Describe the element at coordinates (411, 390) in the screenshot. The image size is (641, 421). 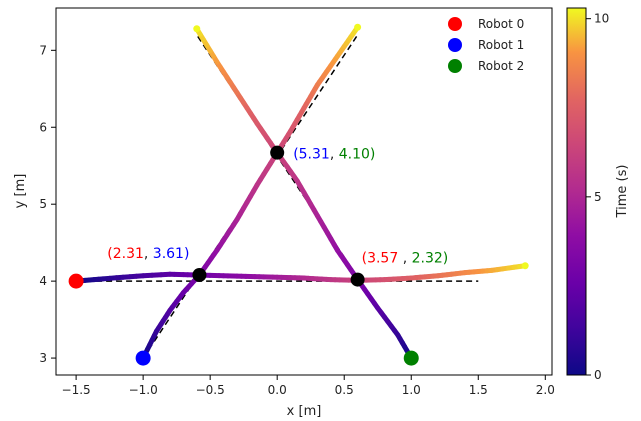
I see `x-tick-label: 1.0` at that location.